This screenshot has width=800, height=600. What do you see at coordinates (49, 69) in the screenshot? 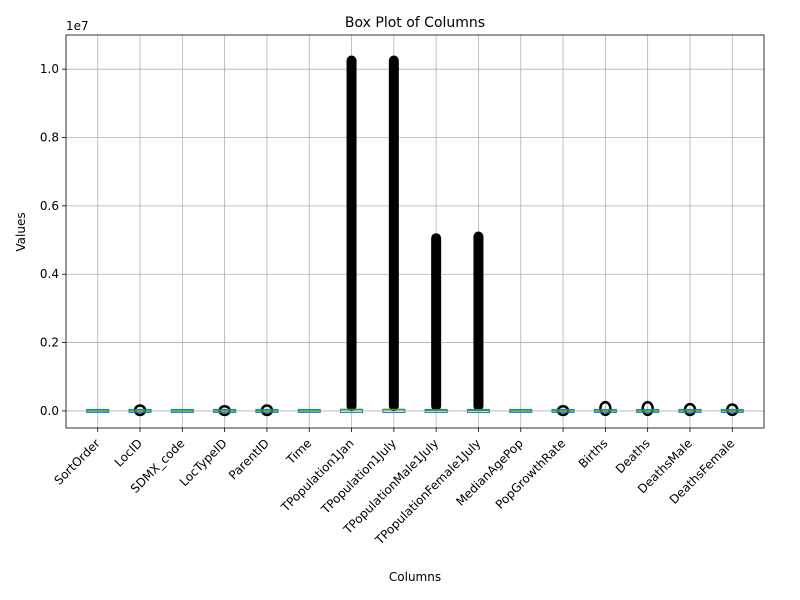
I see `y-tick-label: 1.0` at bounding box center [49, 69].